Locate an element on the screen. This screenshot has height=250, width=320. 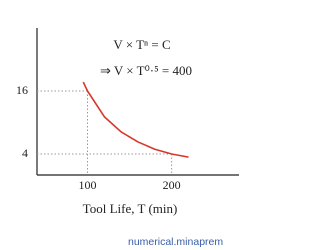
curve is located at coordinates (135, 119).